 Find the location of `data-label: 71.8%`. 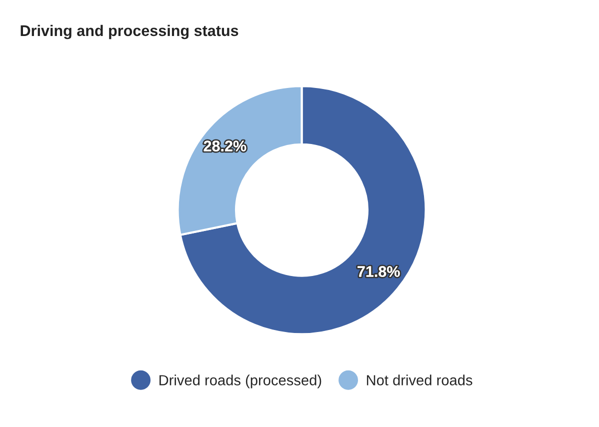

data-label: 71.8% is located at coordinates (379, 271).